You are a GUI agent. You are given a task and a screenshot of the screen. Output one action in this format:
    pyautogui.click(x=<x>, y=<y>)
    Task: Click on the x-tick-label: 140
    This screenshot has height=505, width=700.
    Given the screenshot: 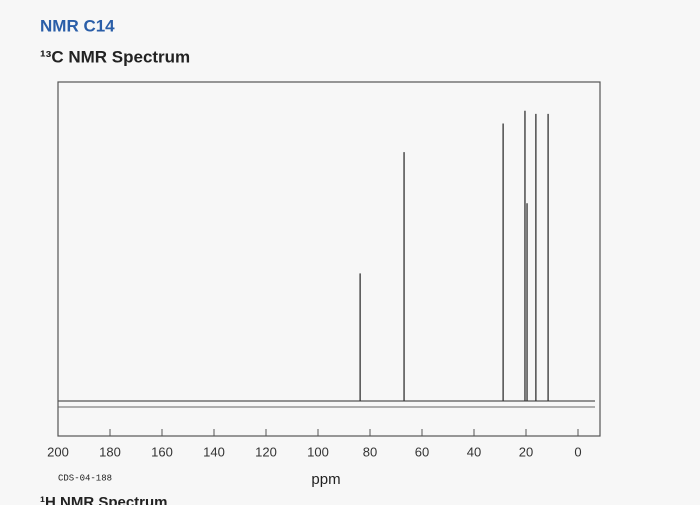 What is the action you would take?
    pyautogui.click(x=214, y=451)
    